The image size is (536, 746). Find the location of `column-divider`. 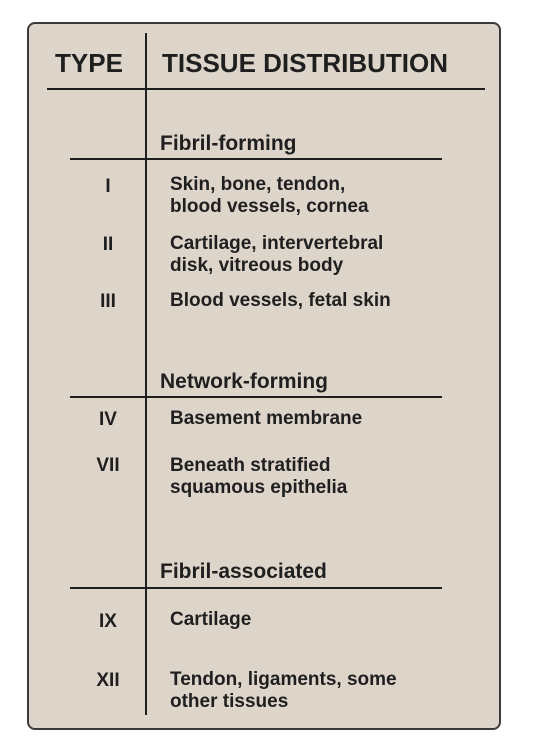

column-divider is located at coordinates (146, 374).